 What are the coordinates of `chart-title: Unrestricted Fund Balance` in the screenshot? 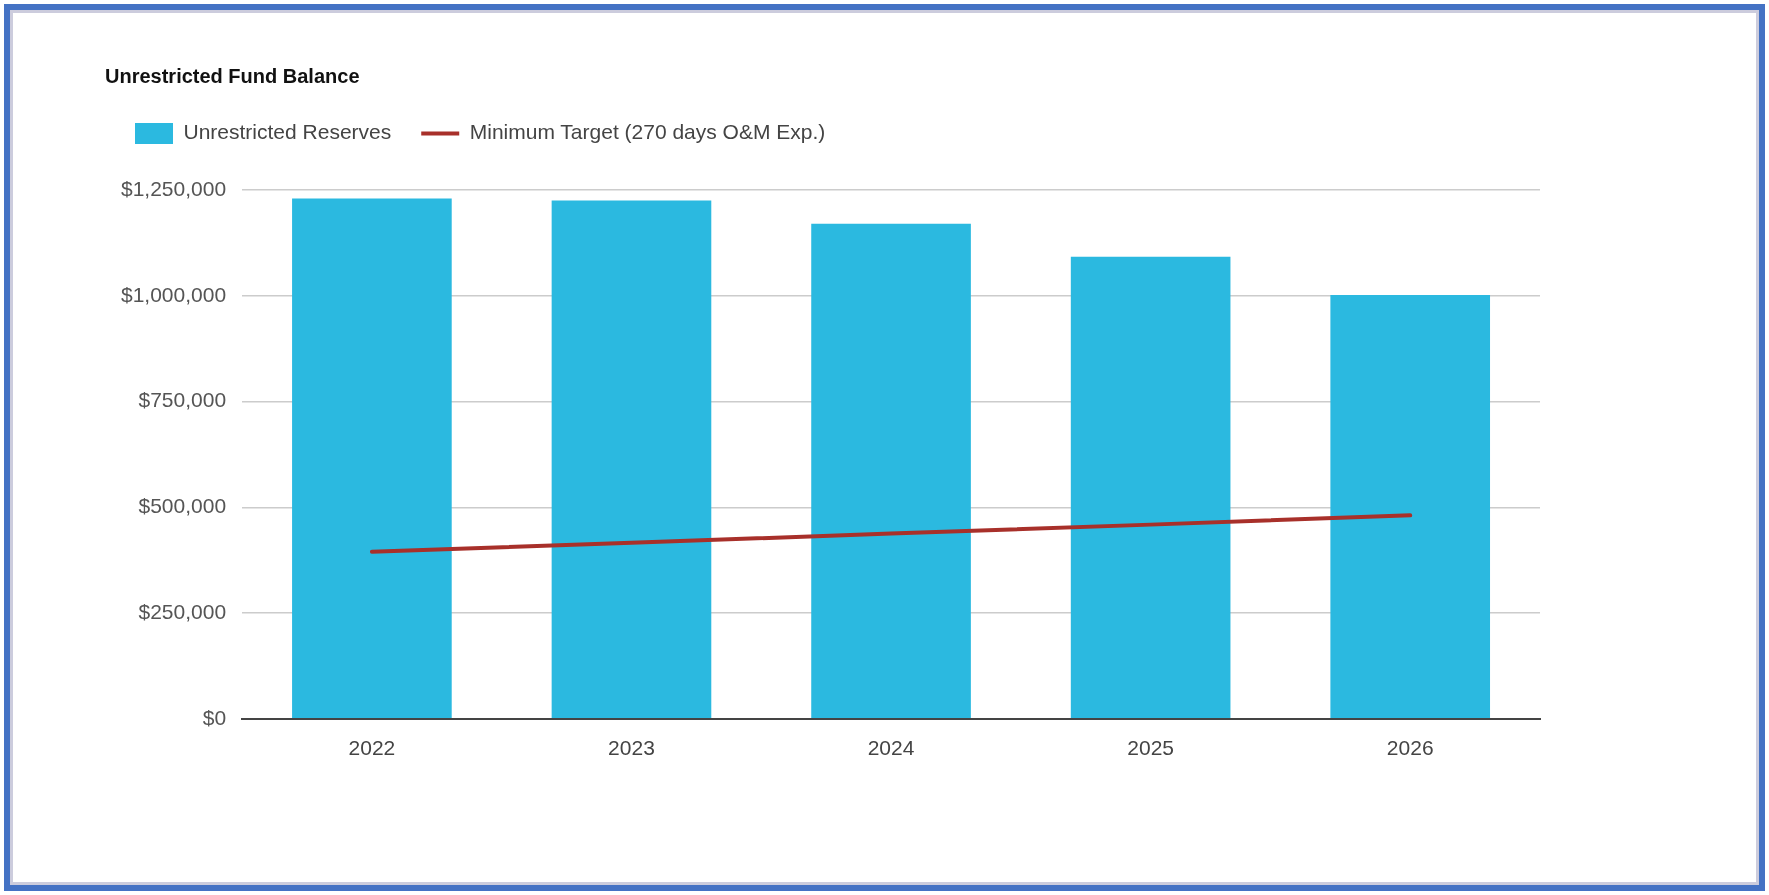 It's located at (232, 75).